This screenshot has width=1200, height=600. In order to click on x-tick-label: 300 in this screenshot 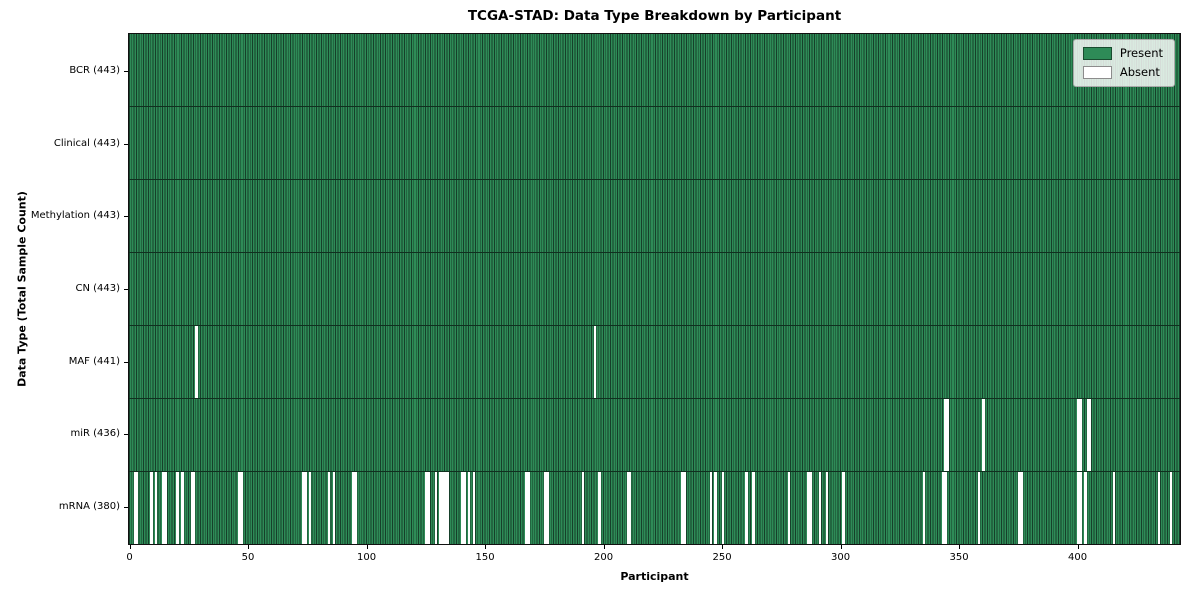, I will do `click(841, 557)`.